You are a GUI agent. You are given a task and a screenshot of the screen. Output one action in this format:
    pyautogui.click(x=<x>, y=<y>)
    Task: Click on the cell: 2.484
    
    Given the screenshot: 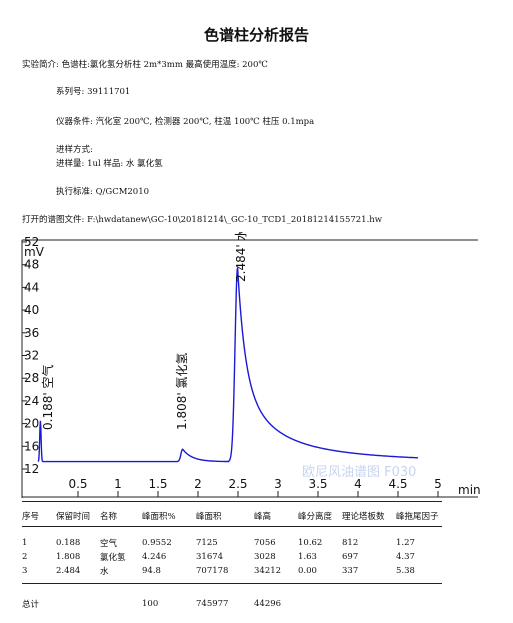 What is the action you would take?
    pyautogui.click(x=68, y=571)
    